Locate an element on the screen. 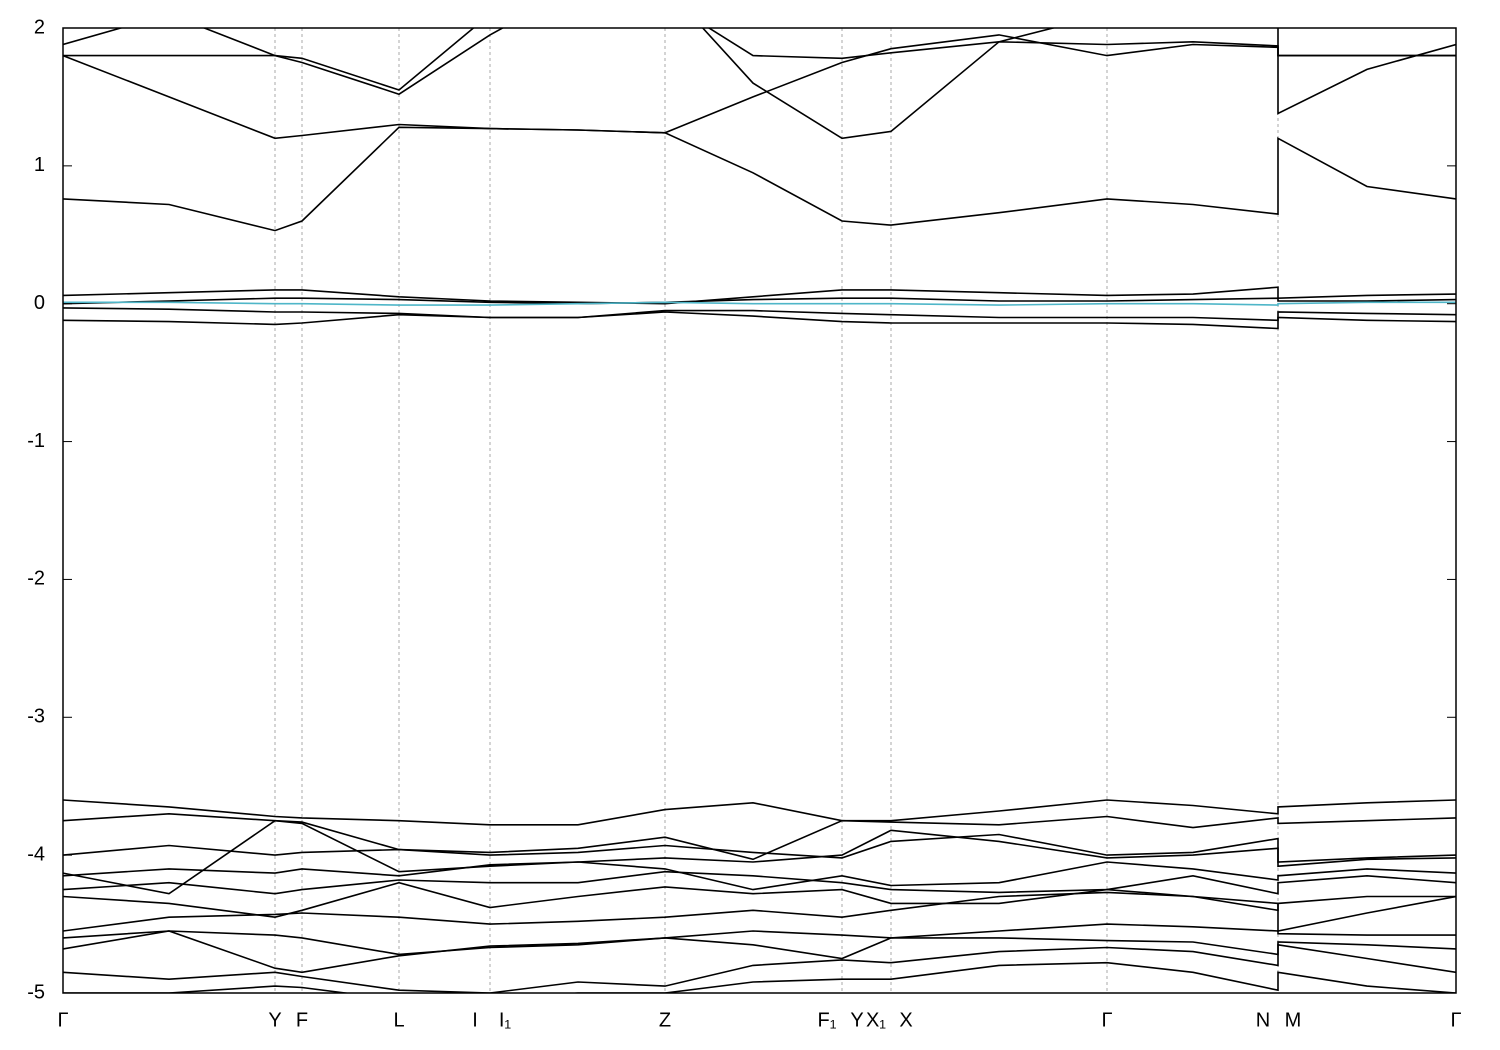 The width and height of the screenshot is (1500, 1050). x-tick-label: M is located at coordinates (1293, 1020).